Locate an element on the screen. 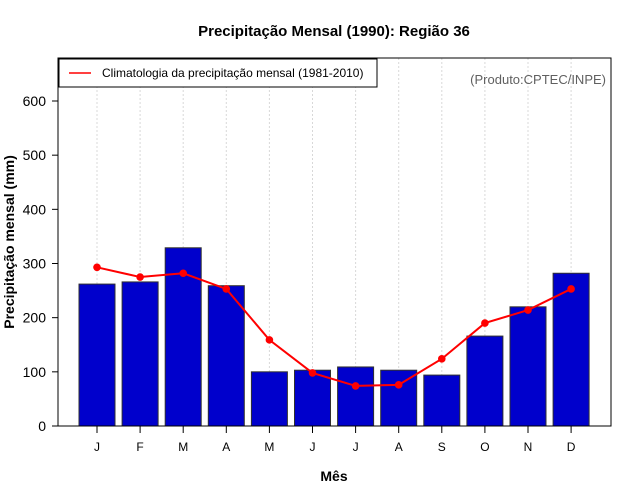 This screenshot has width=640, height=500. x-tick-label: N is located at coordinates (528, 447).